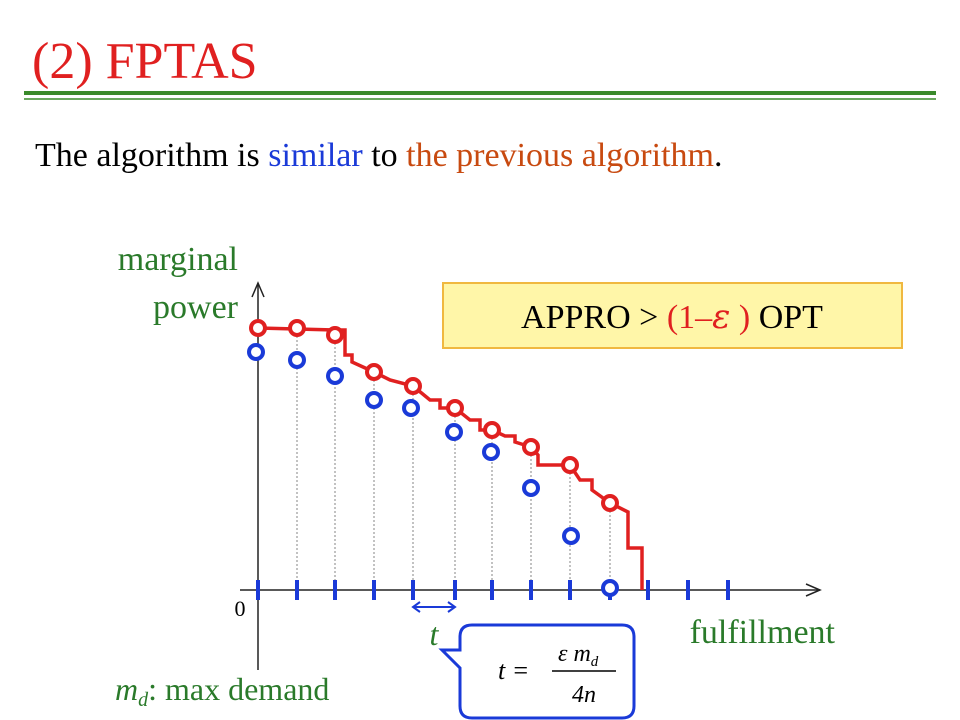 The height and width of the screenshot is (720, 960). I want to click on formula-lhs: t =, so click(513, 670).